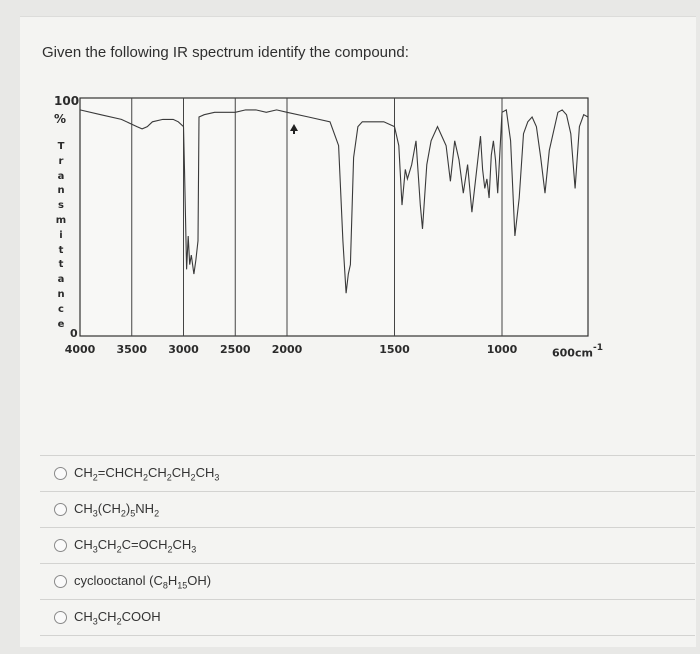 This screenshot has width=700, height=654. What do you see at coordinates (294, 129) in the screenshot?
I see `cursor-arrow-icon` at bounding box center [294, 129].